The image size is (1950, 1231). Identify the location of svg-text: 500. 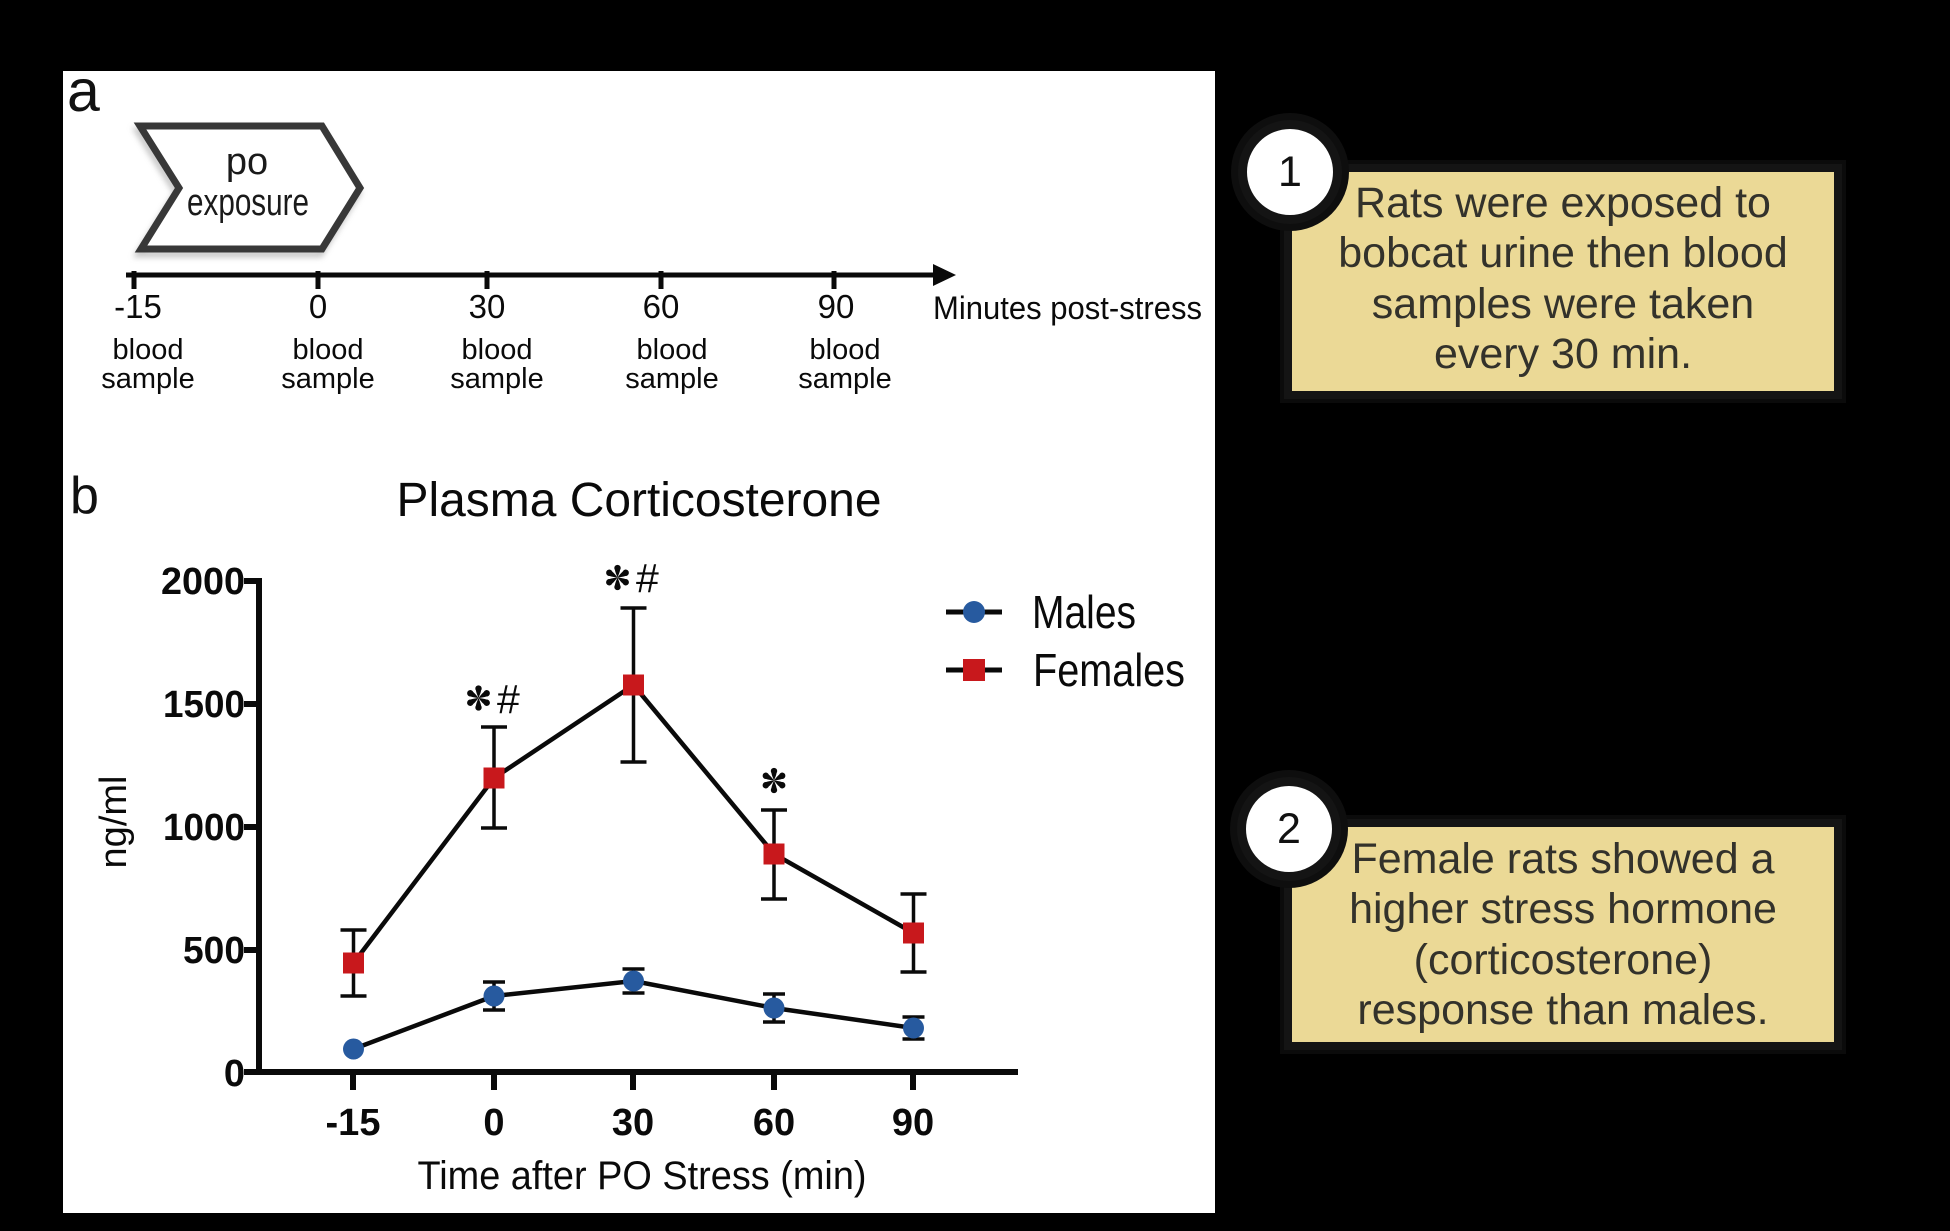
(214, 951).